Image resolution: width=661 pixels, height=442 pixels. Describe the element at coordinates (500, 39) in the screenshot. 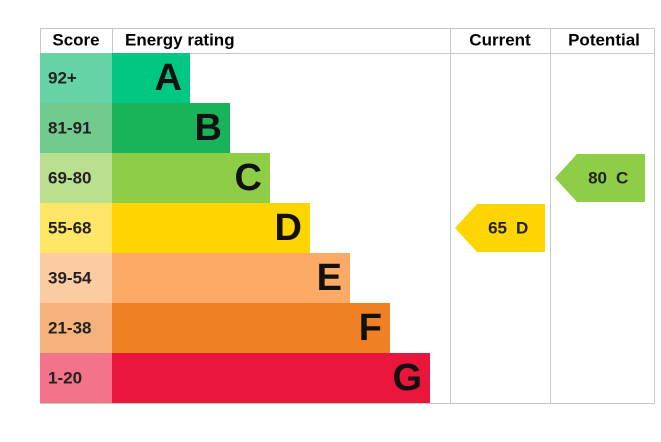

I see `header-current: Current` at that location.